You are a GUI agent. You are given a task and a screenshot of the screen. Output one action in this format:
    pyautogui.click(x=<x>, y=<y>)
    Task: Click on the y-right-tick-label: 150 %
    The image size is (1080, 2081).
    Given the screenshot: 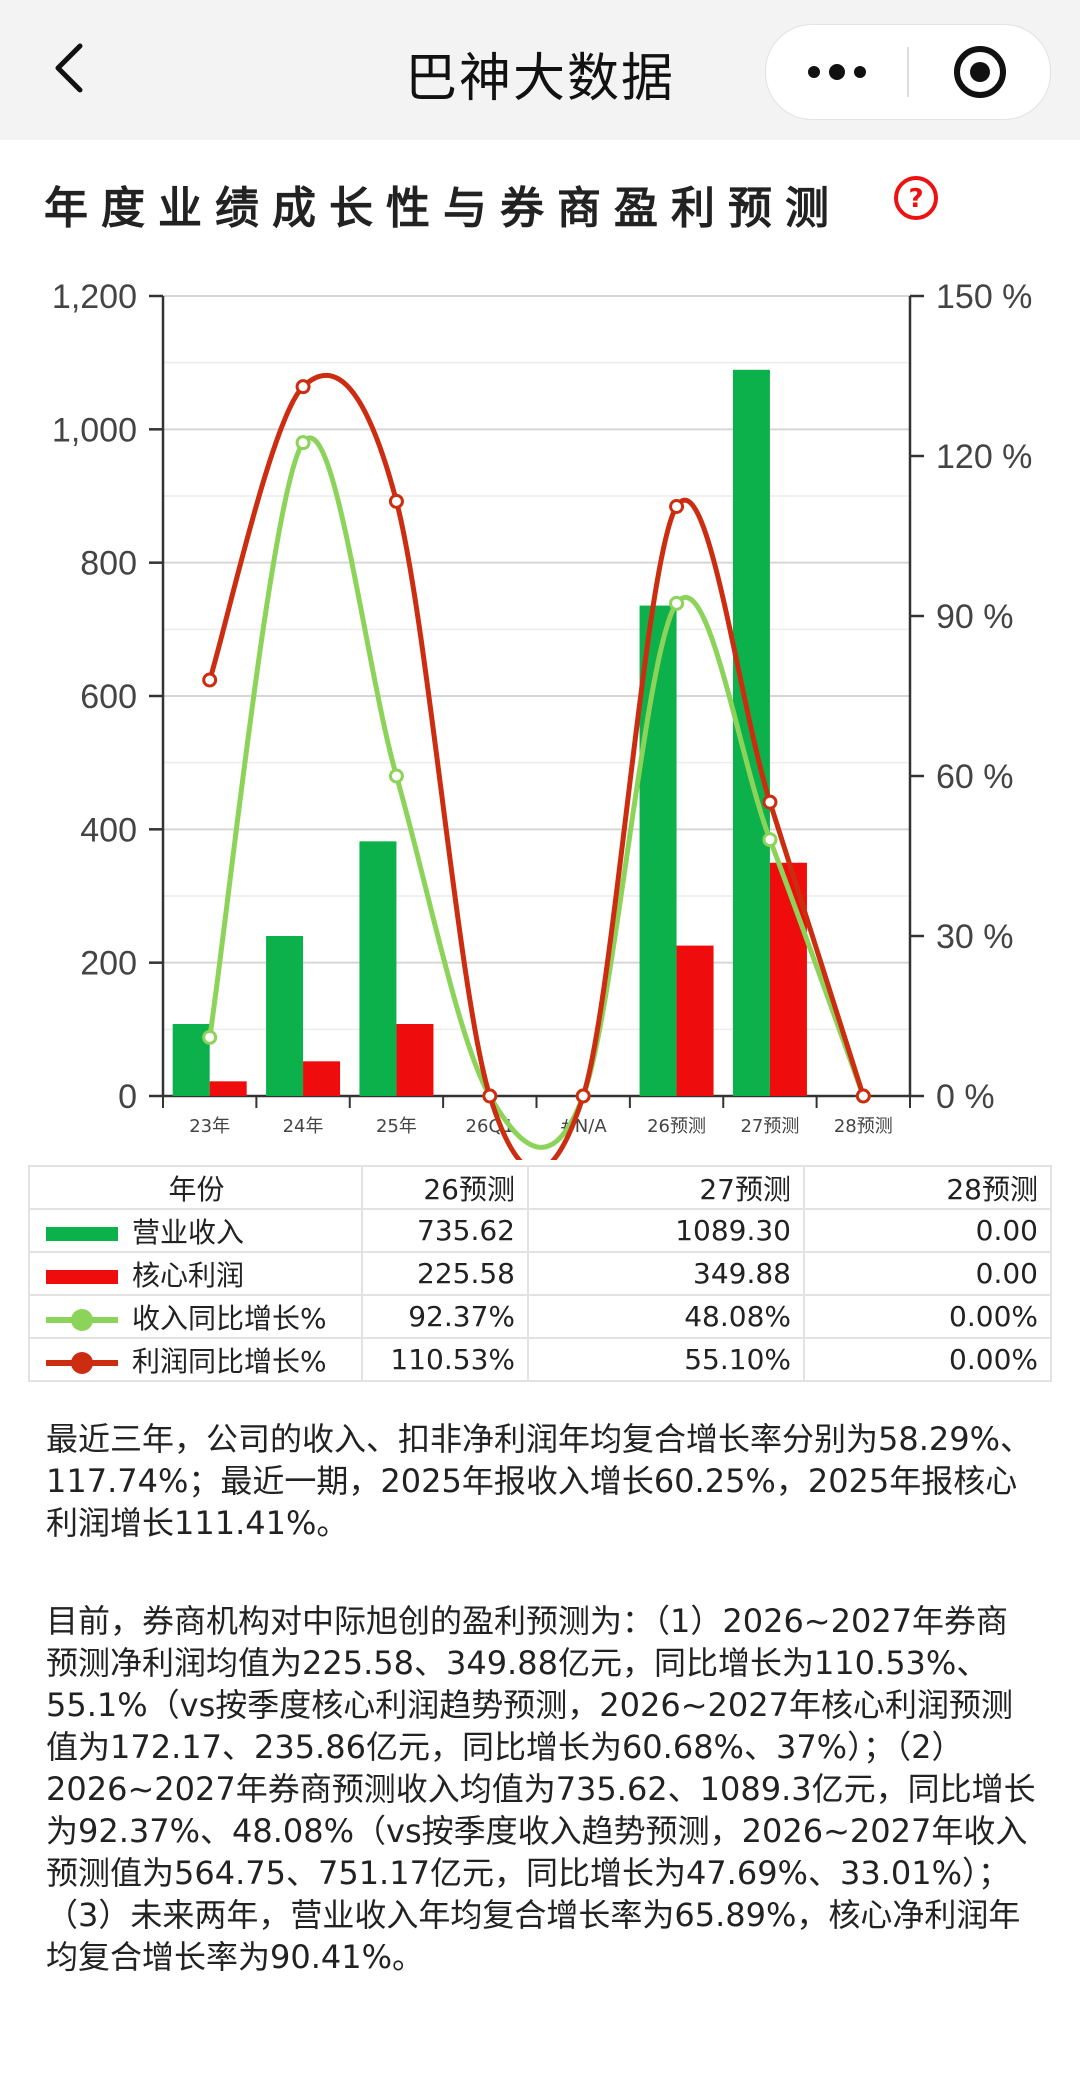 What is the action you would take?
    pyautogui.click(x=984, y=297)
    